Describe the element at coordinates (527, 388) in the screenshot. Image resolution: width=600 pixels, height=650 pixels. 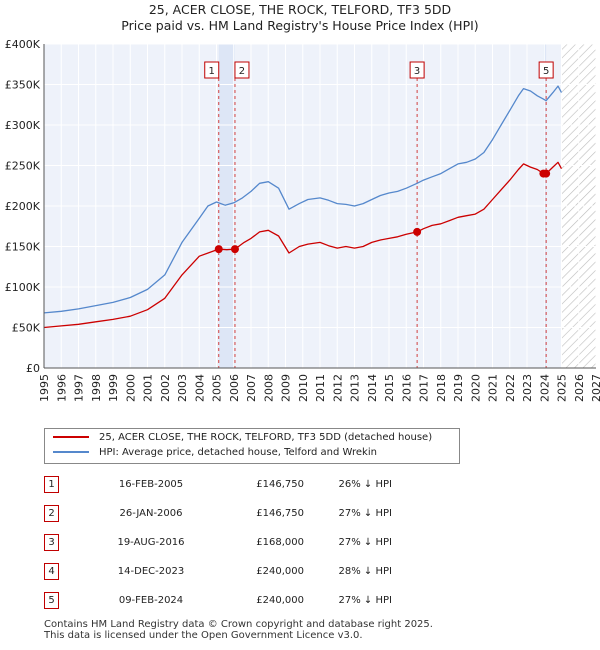
I see `x-tick-label: 2023` at that location.